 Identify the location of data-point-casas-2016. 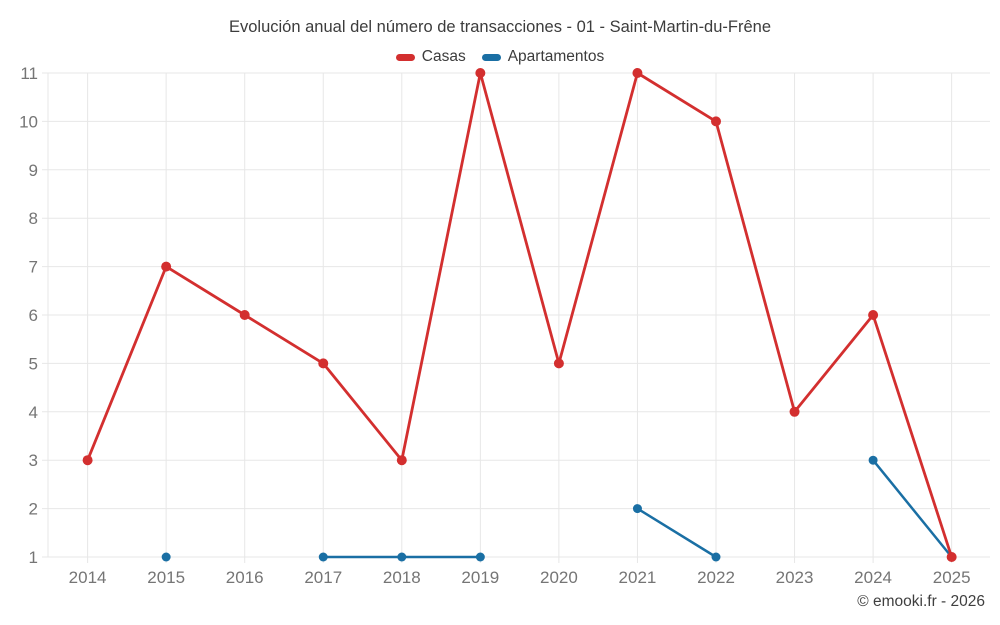
(244, 315).